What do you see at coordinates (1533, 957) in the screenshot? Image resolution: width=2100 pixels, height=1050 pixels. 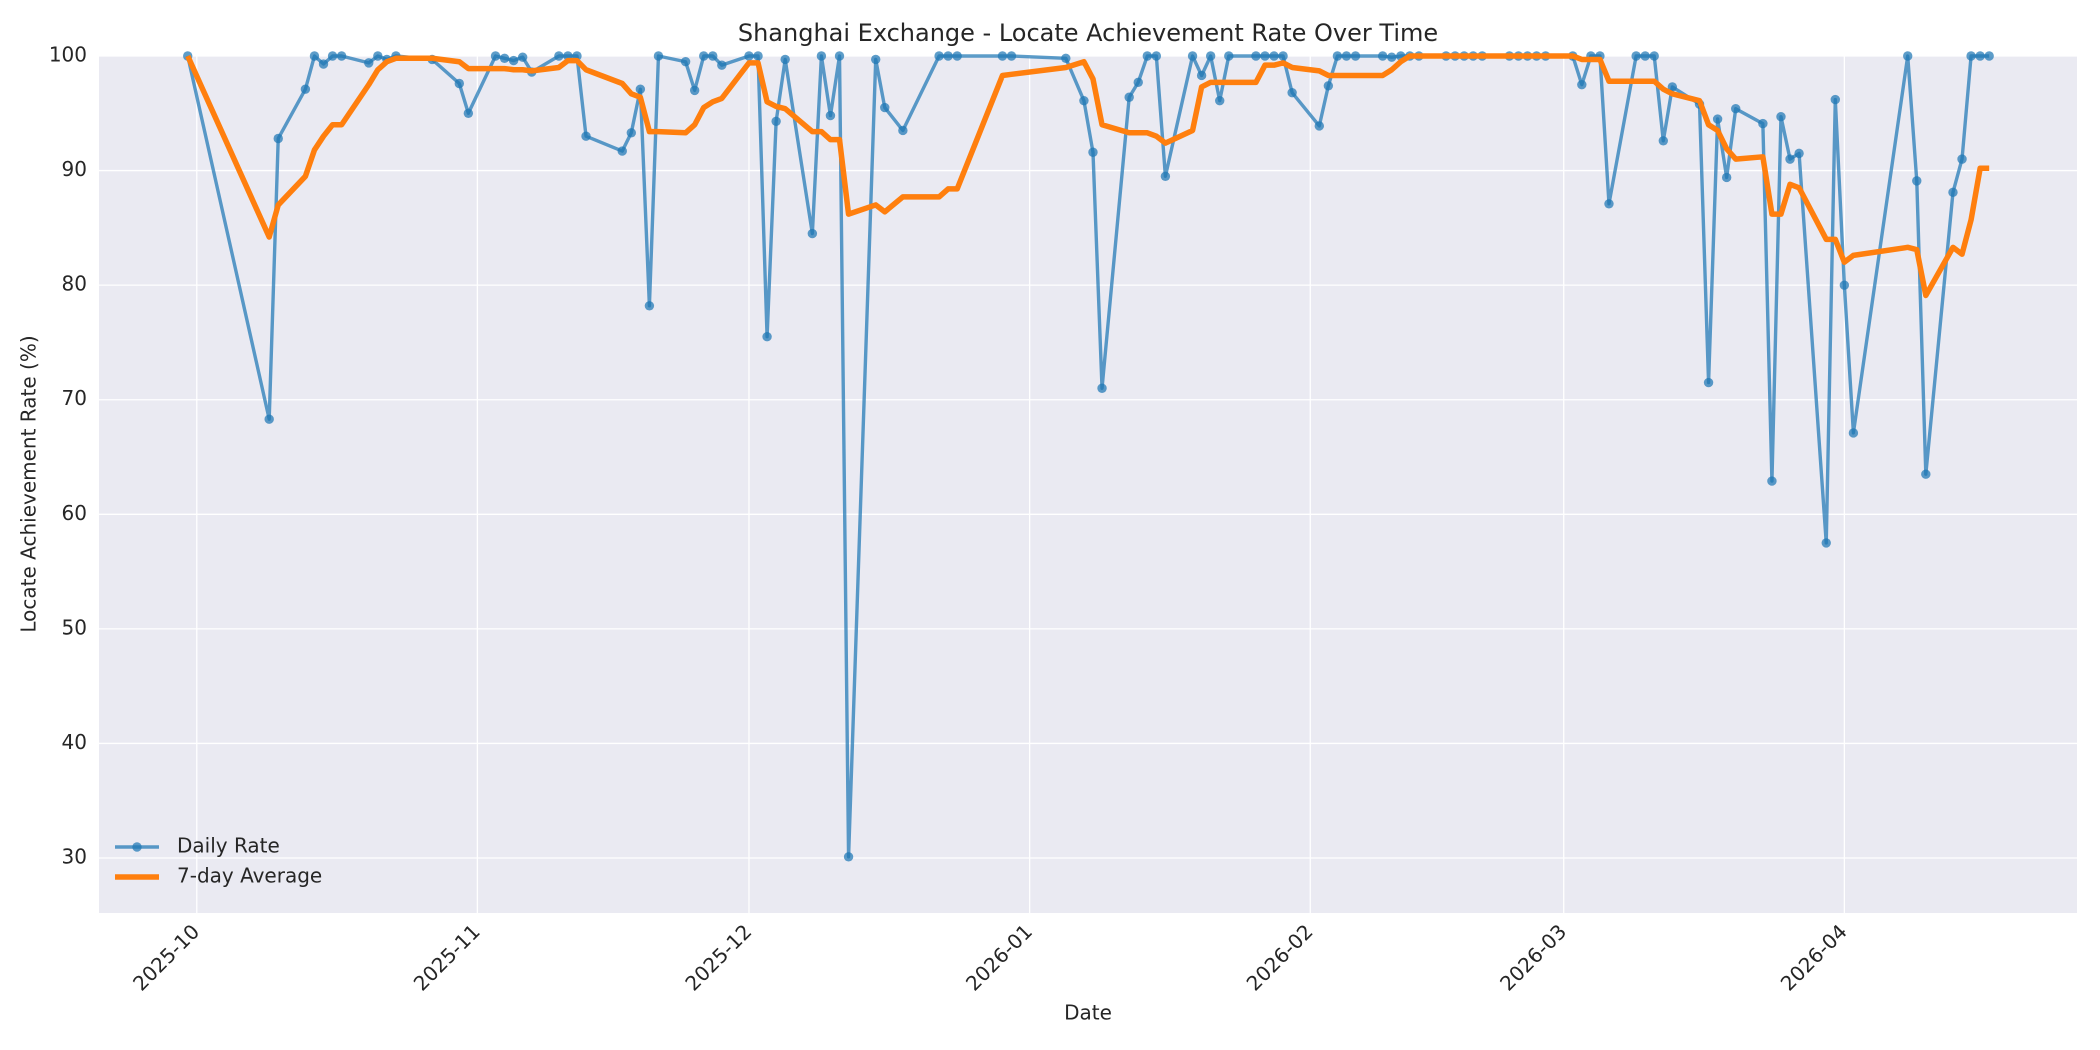 I see `x-tick-label: 2026-03` at bounding box center [1533, 957].